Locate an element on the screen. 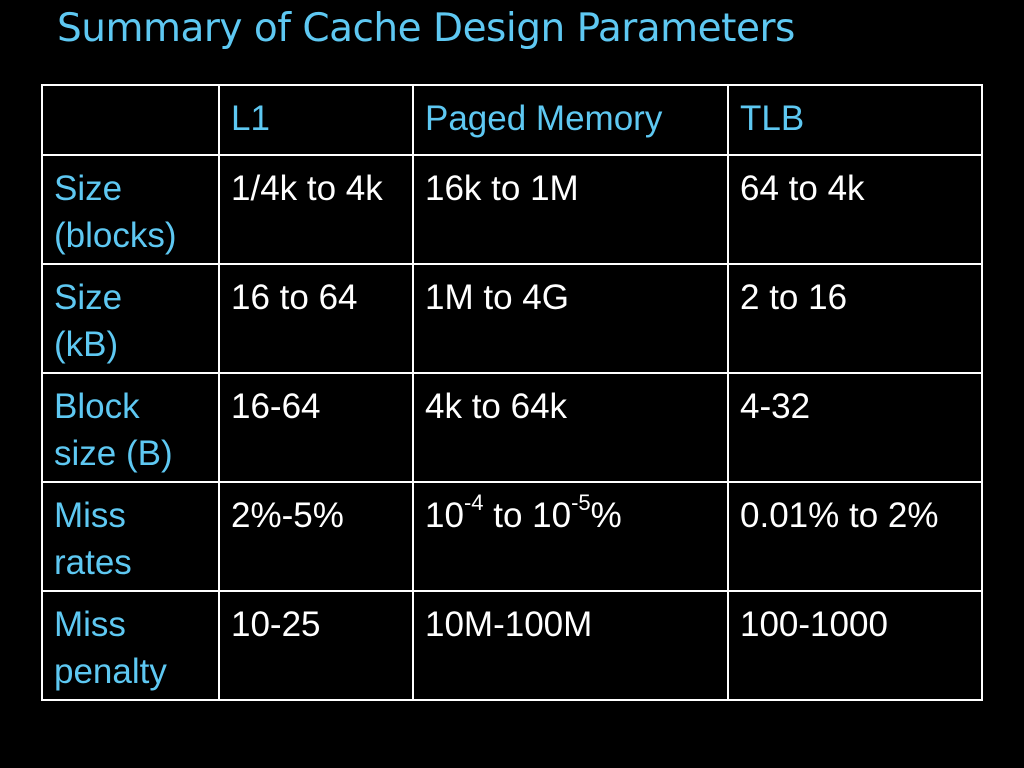 The width and height of the screenshot is (1024, 768). cell-tlb: 64 to 4k is located at coordinates (855, 209).